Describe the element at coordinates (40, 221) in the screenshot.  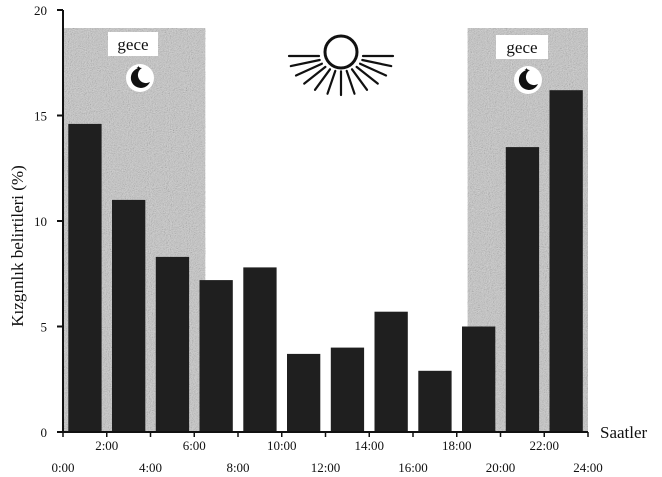
I see `y-tick-label: 10` at that location.